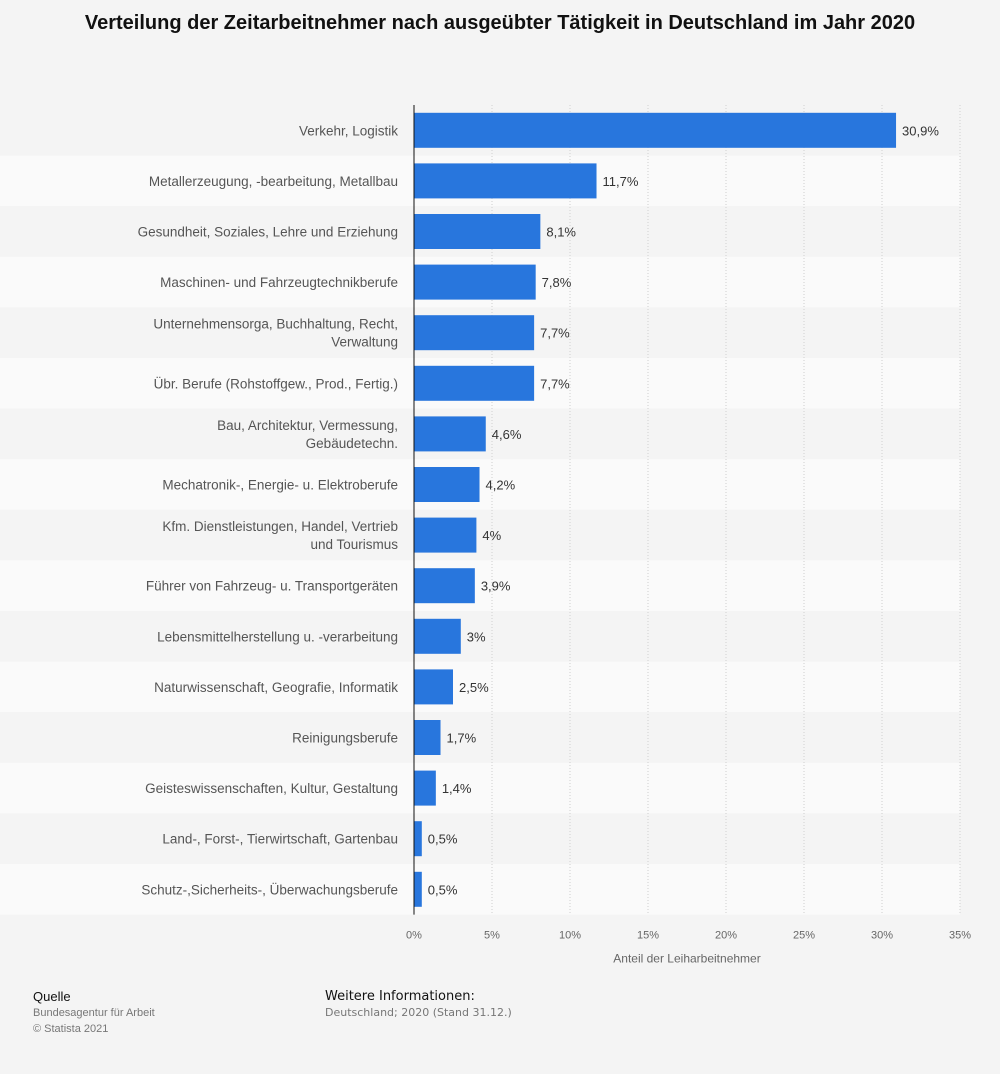 The width and height of the screenshot is (1000, 1074). I want to click on category-label: Führer von Fahrzeug- u. Transportgeräten, so click(272, 586).